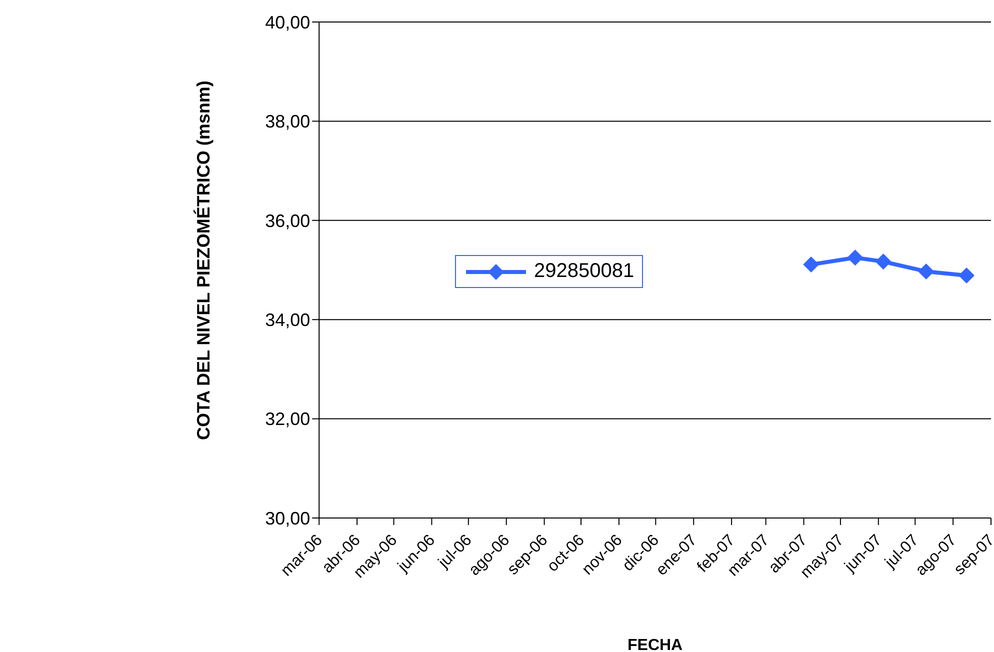 Image resolution: width=994 pixels, height=652 pixels. What do you see at coordinates (584, 271) in the screenshot?
I see `legend-label: 292850081` at bounding box center [584, 271].